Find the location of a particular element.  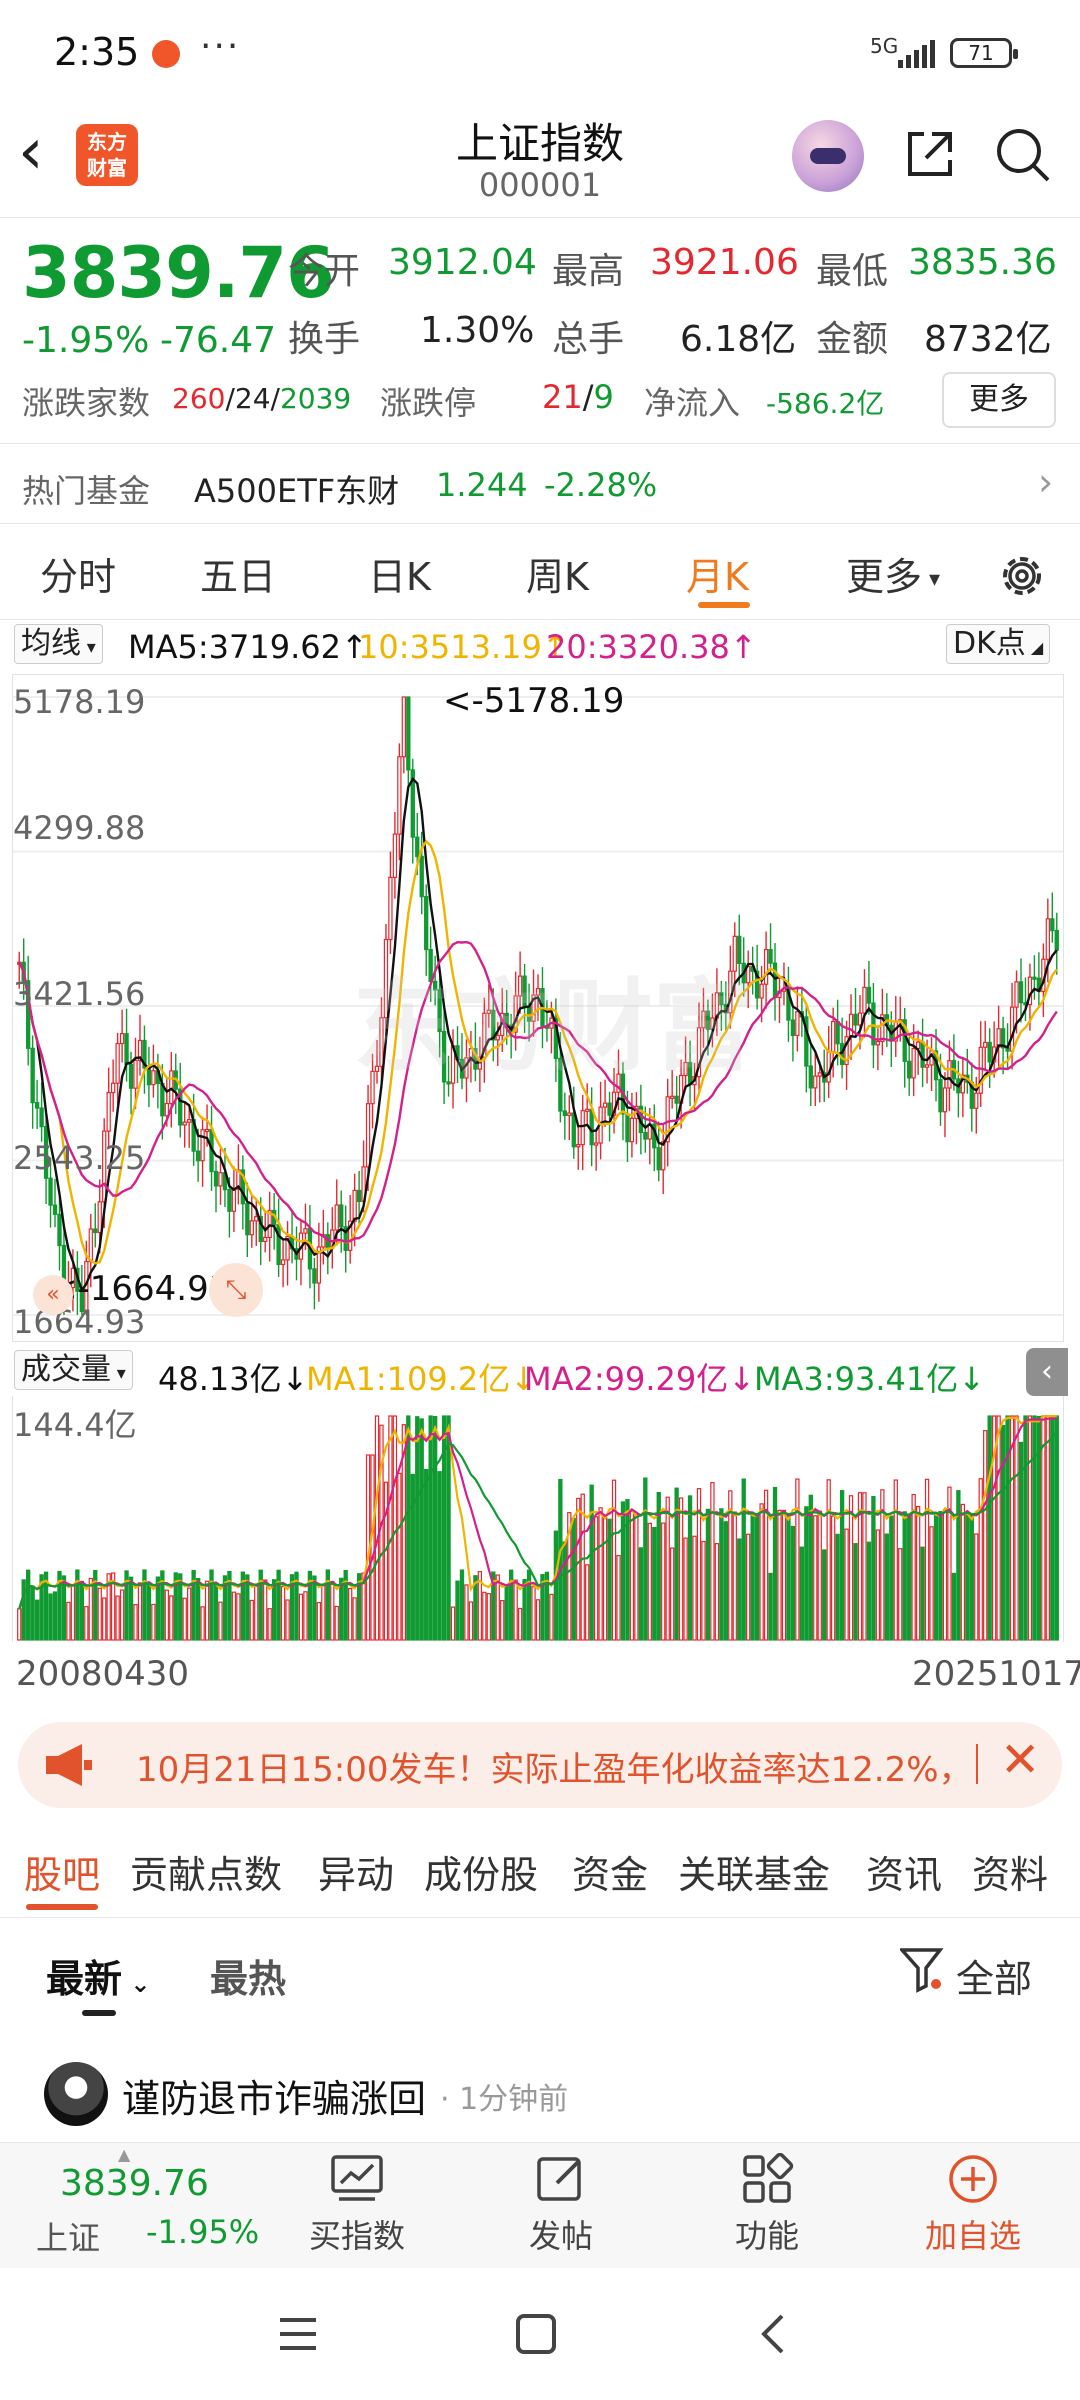

volume-ma2: MA2:99.29亿↓ is located at coordinates (640, 1379).